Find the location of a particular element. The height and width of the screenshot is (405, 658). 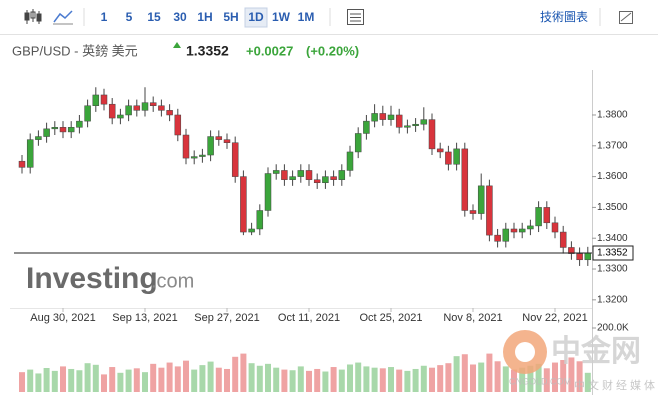

interval-button: 1H is located at coordinates (204, 17).